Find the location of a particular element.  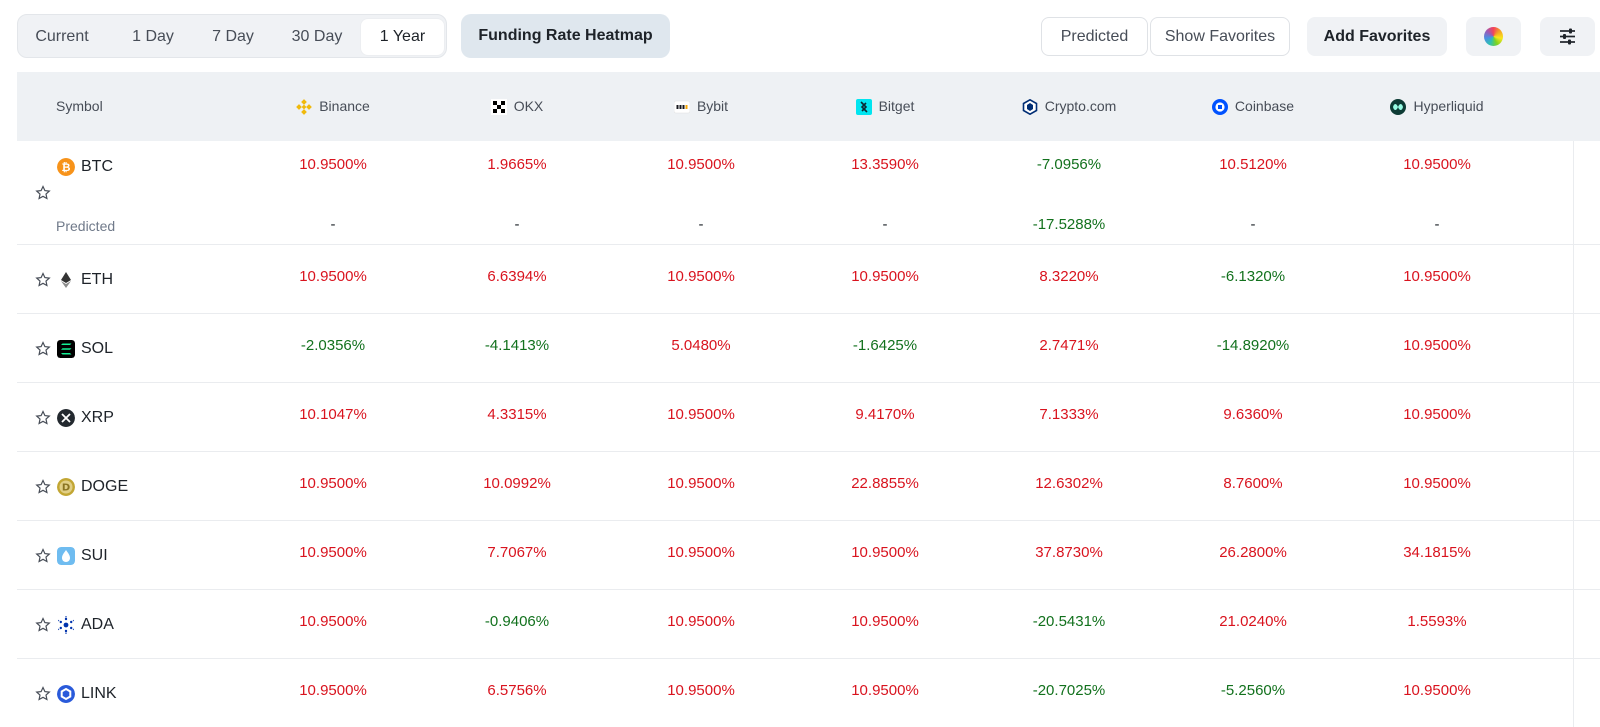

column-header-crypto-com: Crypto.com is located at coordinates (1069, 106).